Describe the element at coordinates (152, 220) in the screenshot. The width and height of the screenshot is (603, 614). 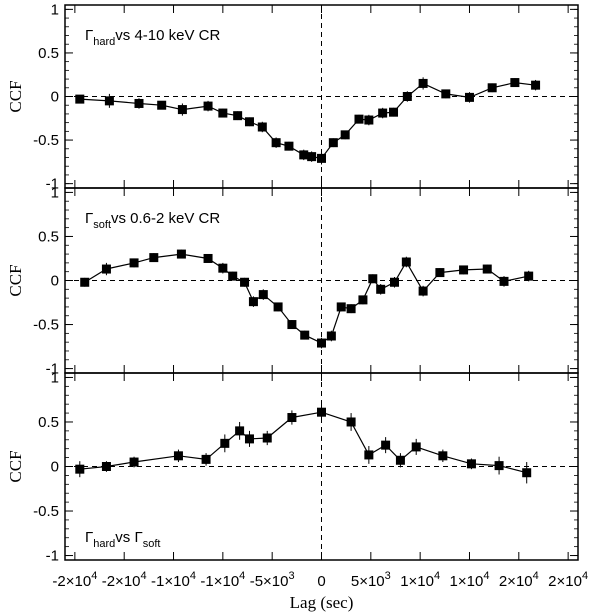
I see `panel-annotation: Γsoftvs 0.6-2 keV CR` at that location.